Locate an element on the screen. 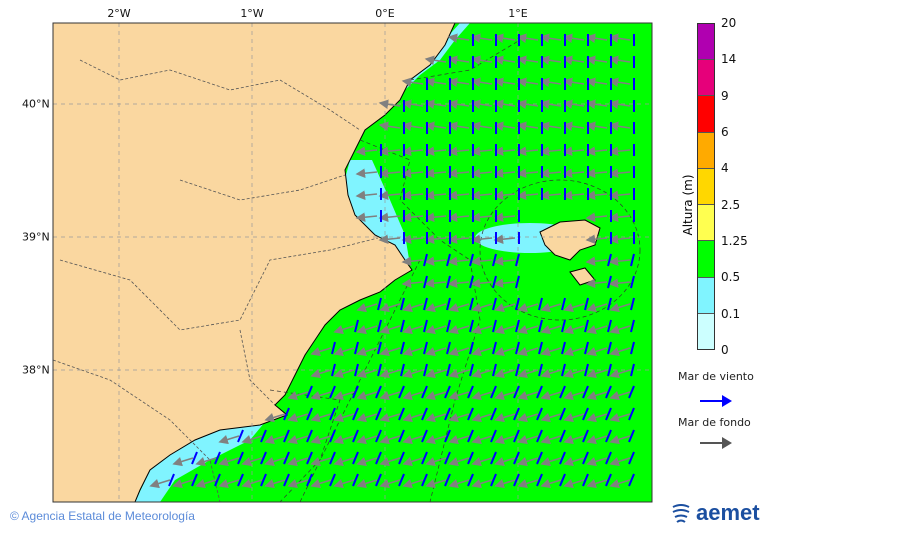 The image size is (900, 533). lon-tick: 2°W is located at coordinates (119, 13).